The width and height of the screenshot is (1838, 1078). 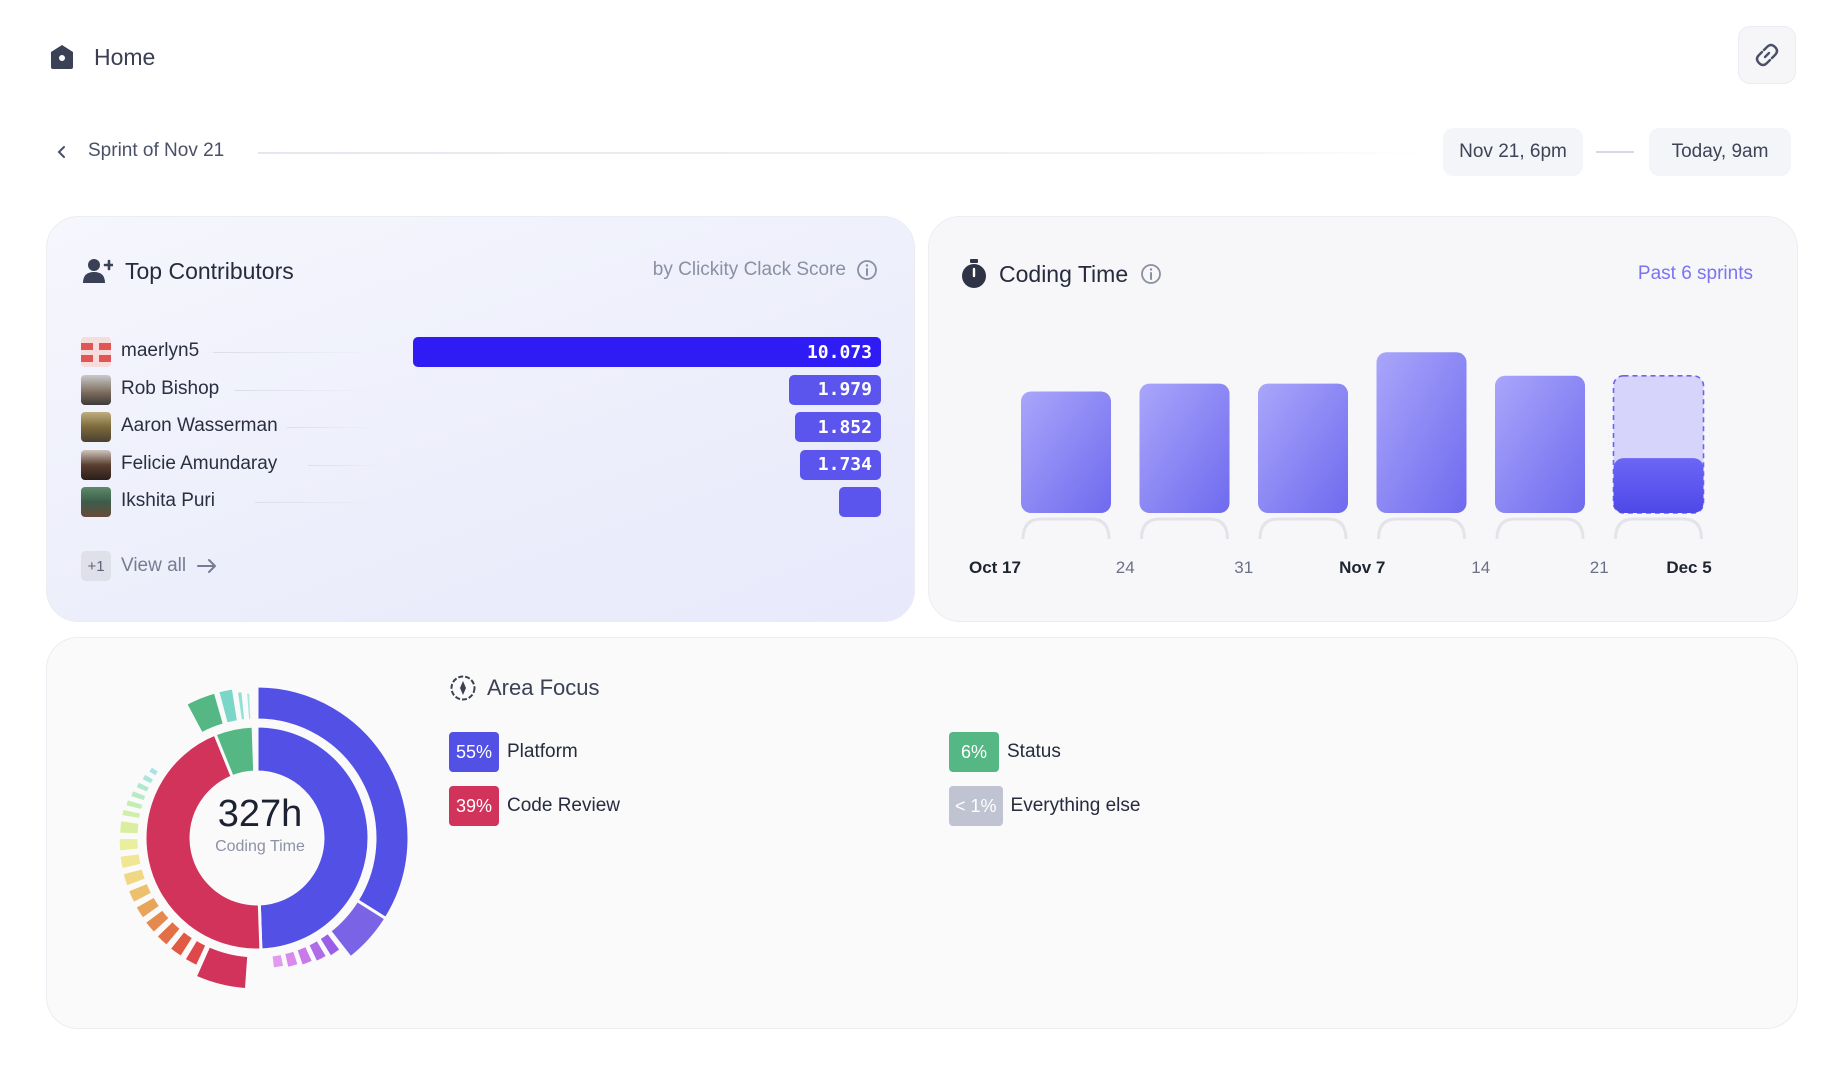 What do you see at coordinates (481, 502) in the screenshot?
I see `contributor-row: Ikshita Puri` at bounding box center [481, 502].